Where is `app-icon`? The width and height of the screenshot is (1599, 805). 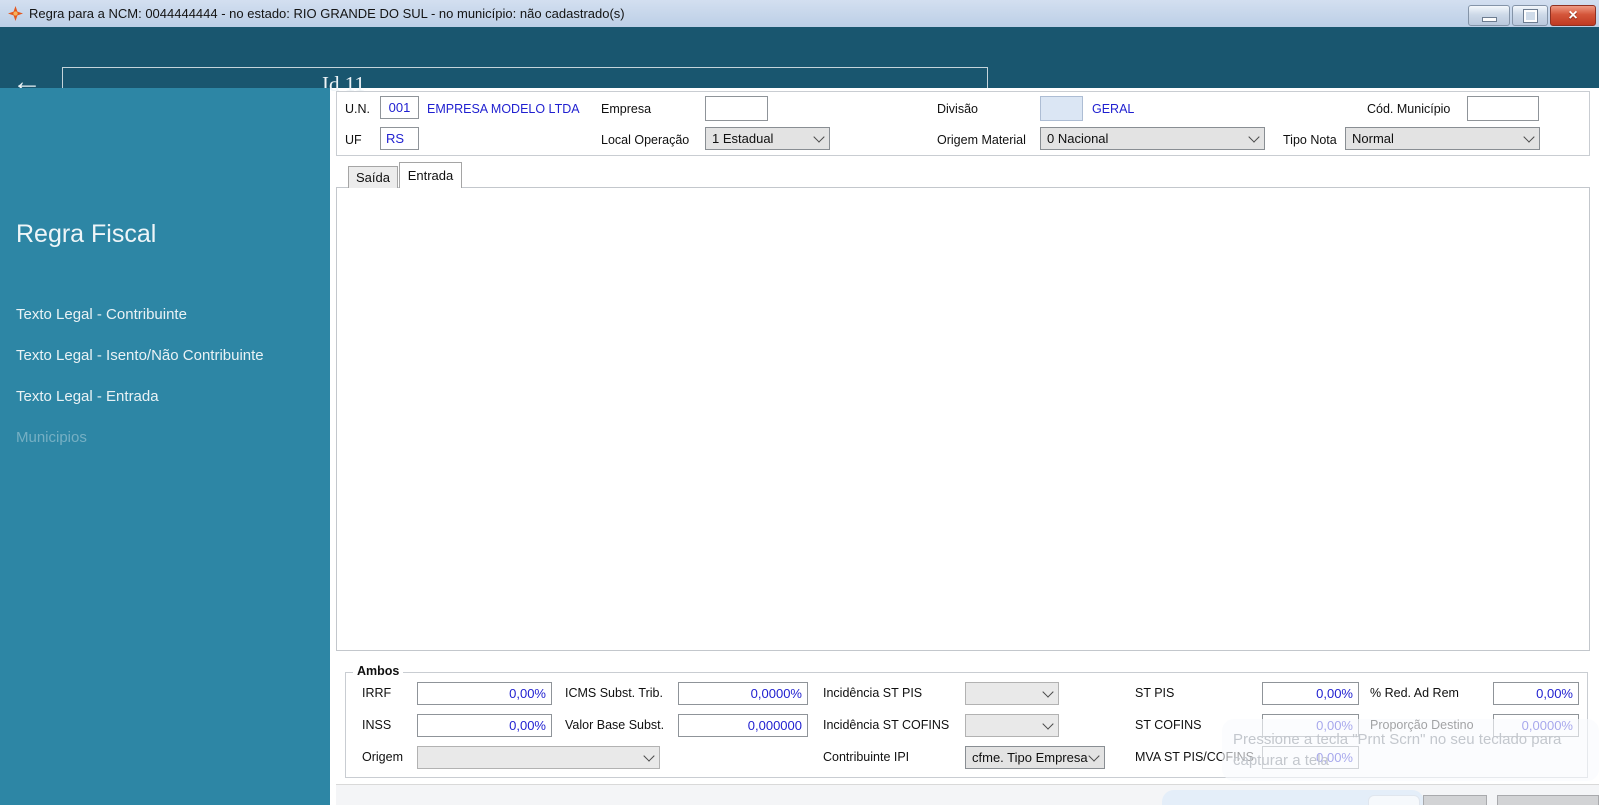 app-icon is located at coordinates (15, 13).